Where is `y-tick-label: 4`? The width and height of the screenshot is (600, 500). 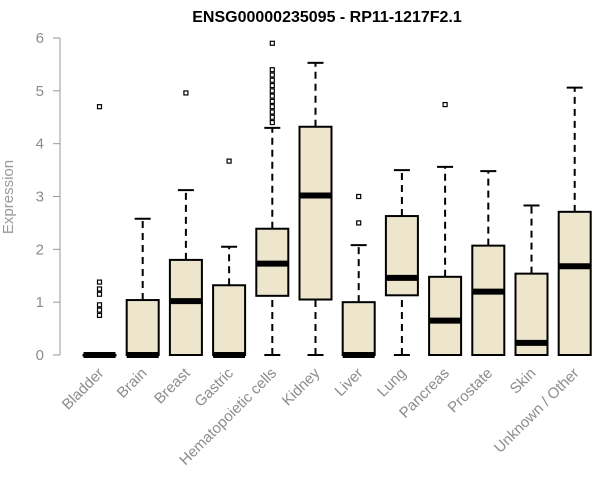
y-tick-label: 4 is located at coordinates (40, 144).